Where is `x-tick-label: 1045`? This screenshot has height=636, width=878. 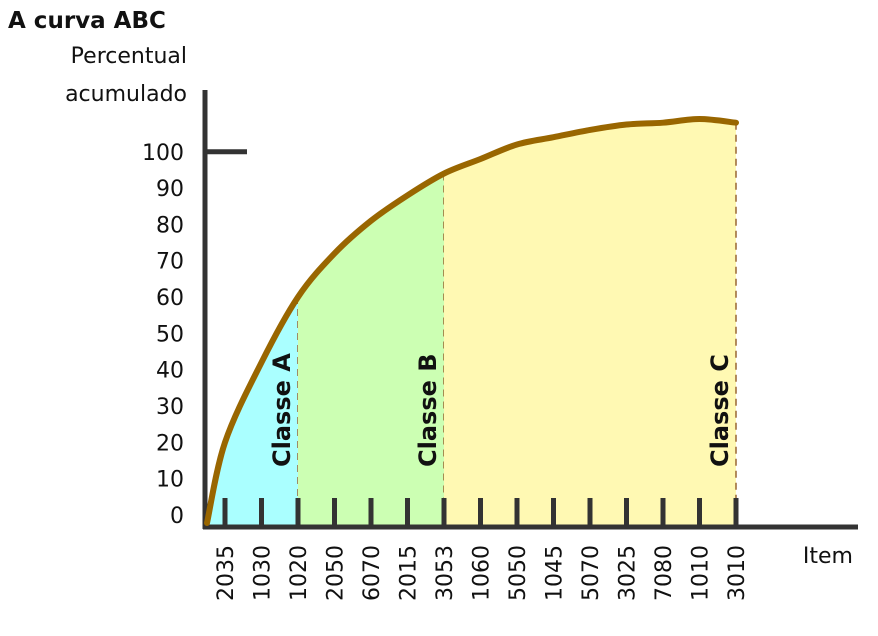 x-tick-label: 1045 is located at coordinates (555, 573).